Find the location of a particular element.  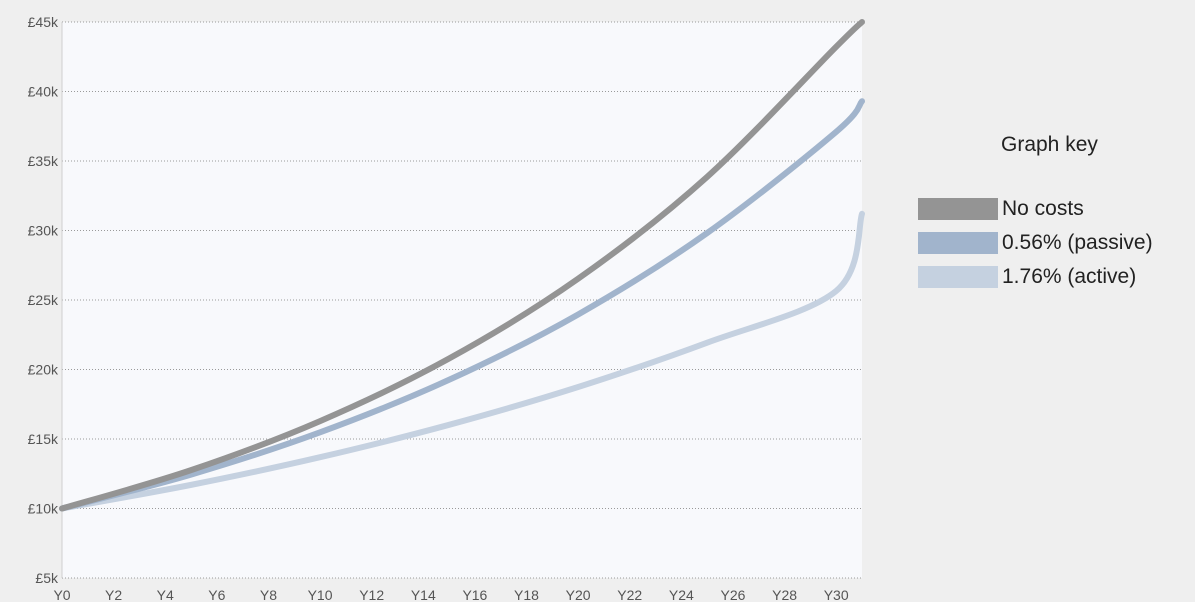

y-tick-label: £40k is located at coordinates (43, 92).